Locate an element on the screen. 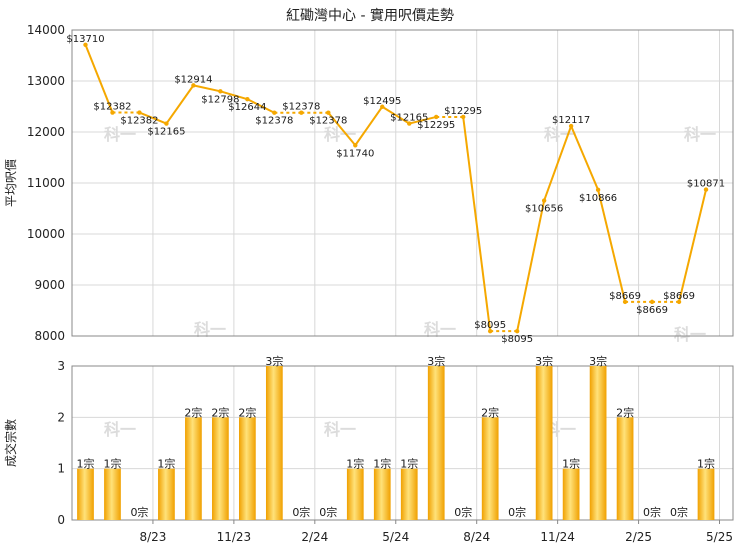  price-data-label: $11740 is located at coordinates (355, 153).